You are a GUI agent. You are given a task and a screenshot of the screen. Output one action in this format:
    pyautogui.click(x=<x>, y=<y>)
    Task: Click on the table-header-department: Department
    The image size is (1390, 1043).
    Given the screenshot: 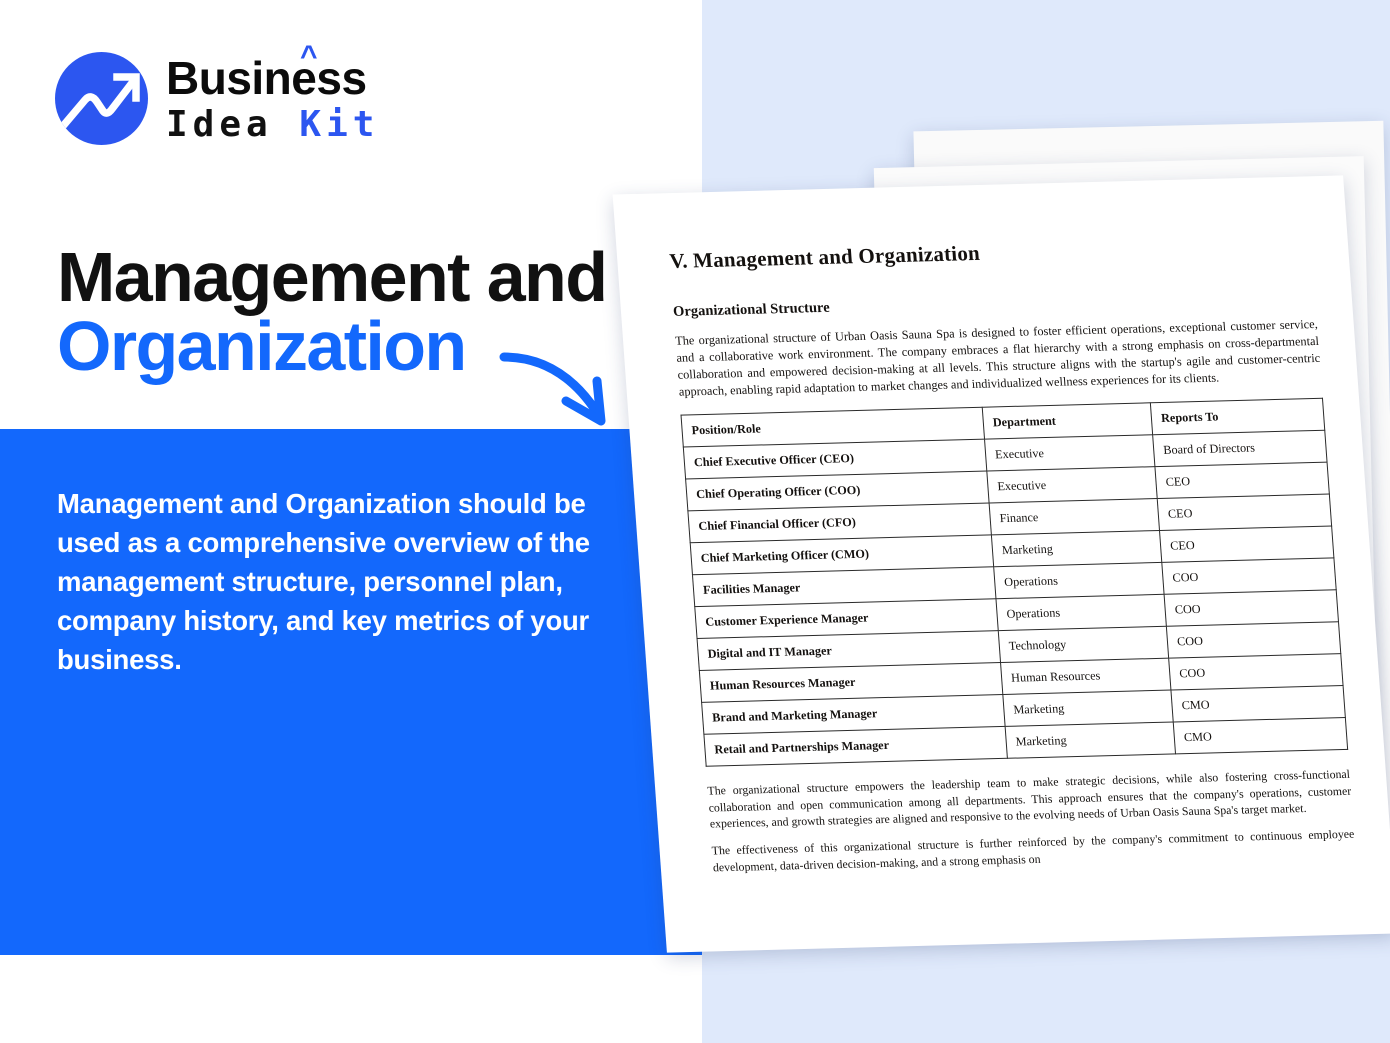 What is the action you would take?
    pyautogui.click(x=1067, y=420)
    